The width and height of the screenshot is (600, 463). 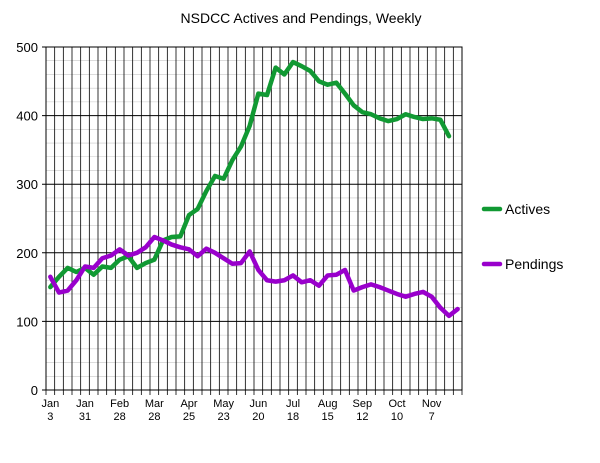 I want to click on x-tick-label-month: Jun, so click(x=258, y=404).